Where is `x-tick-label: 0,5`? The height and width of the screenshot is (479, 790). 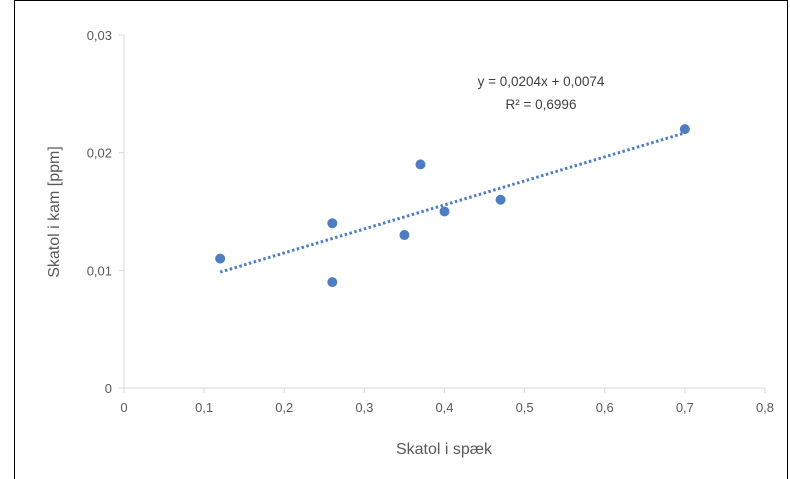 x-tick-label: 0,5 is located at coordinates (525, 407).